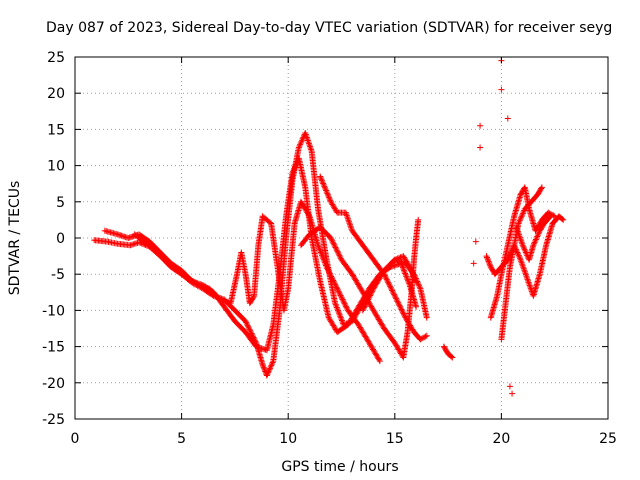 The image size is (640, 480). I want to click on y-axis-label: SDTVAR / TECUs, so click(15, 238).